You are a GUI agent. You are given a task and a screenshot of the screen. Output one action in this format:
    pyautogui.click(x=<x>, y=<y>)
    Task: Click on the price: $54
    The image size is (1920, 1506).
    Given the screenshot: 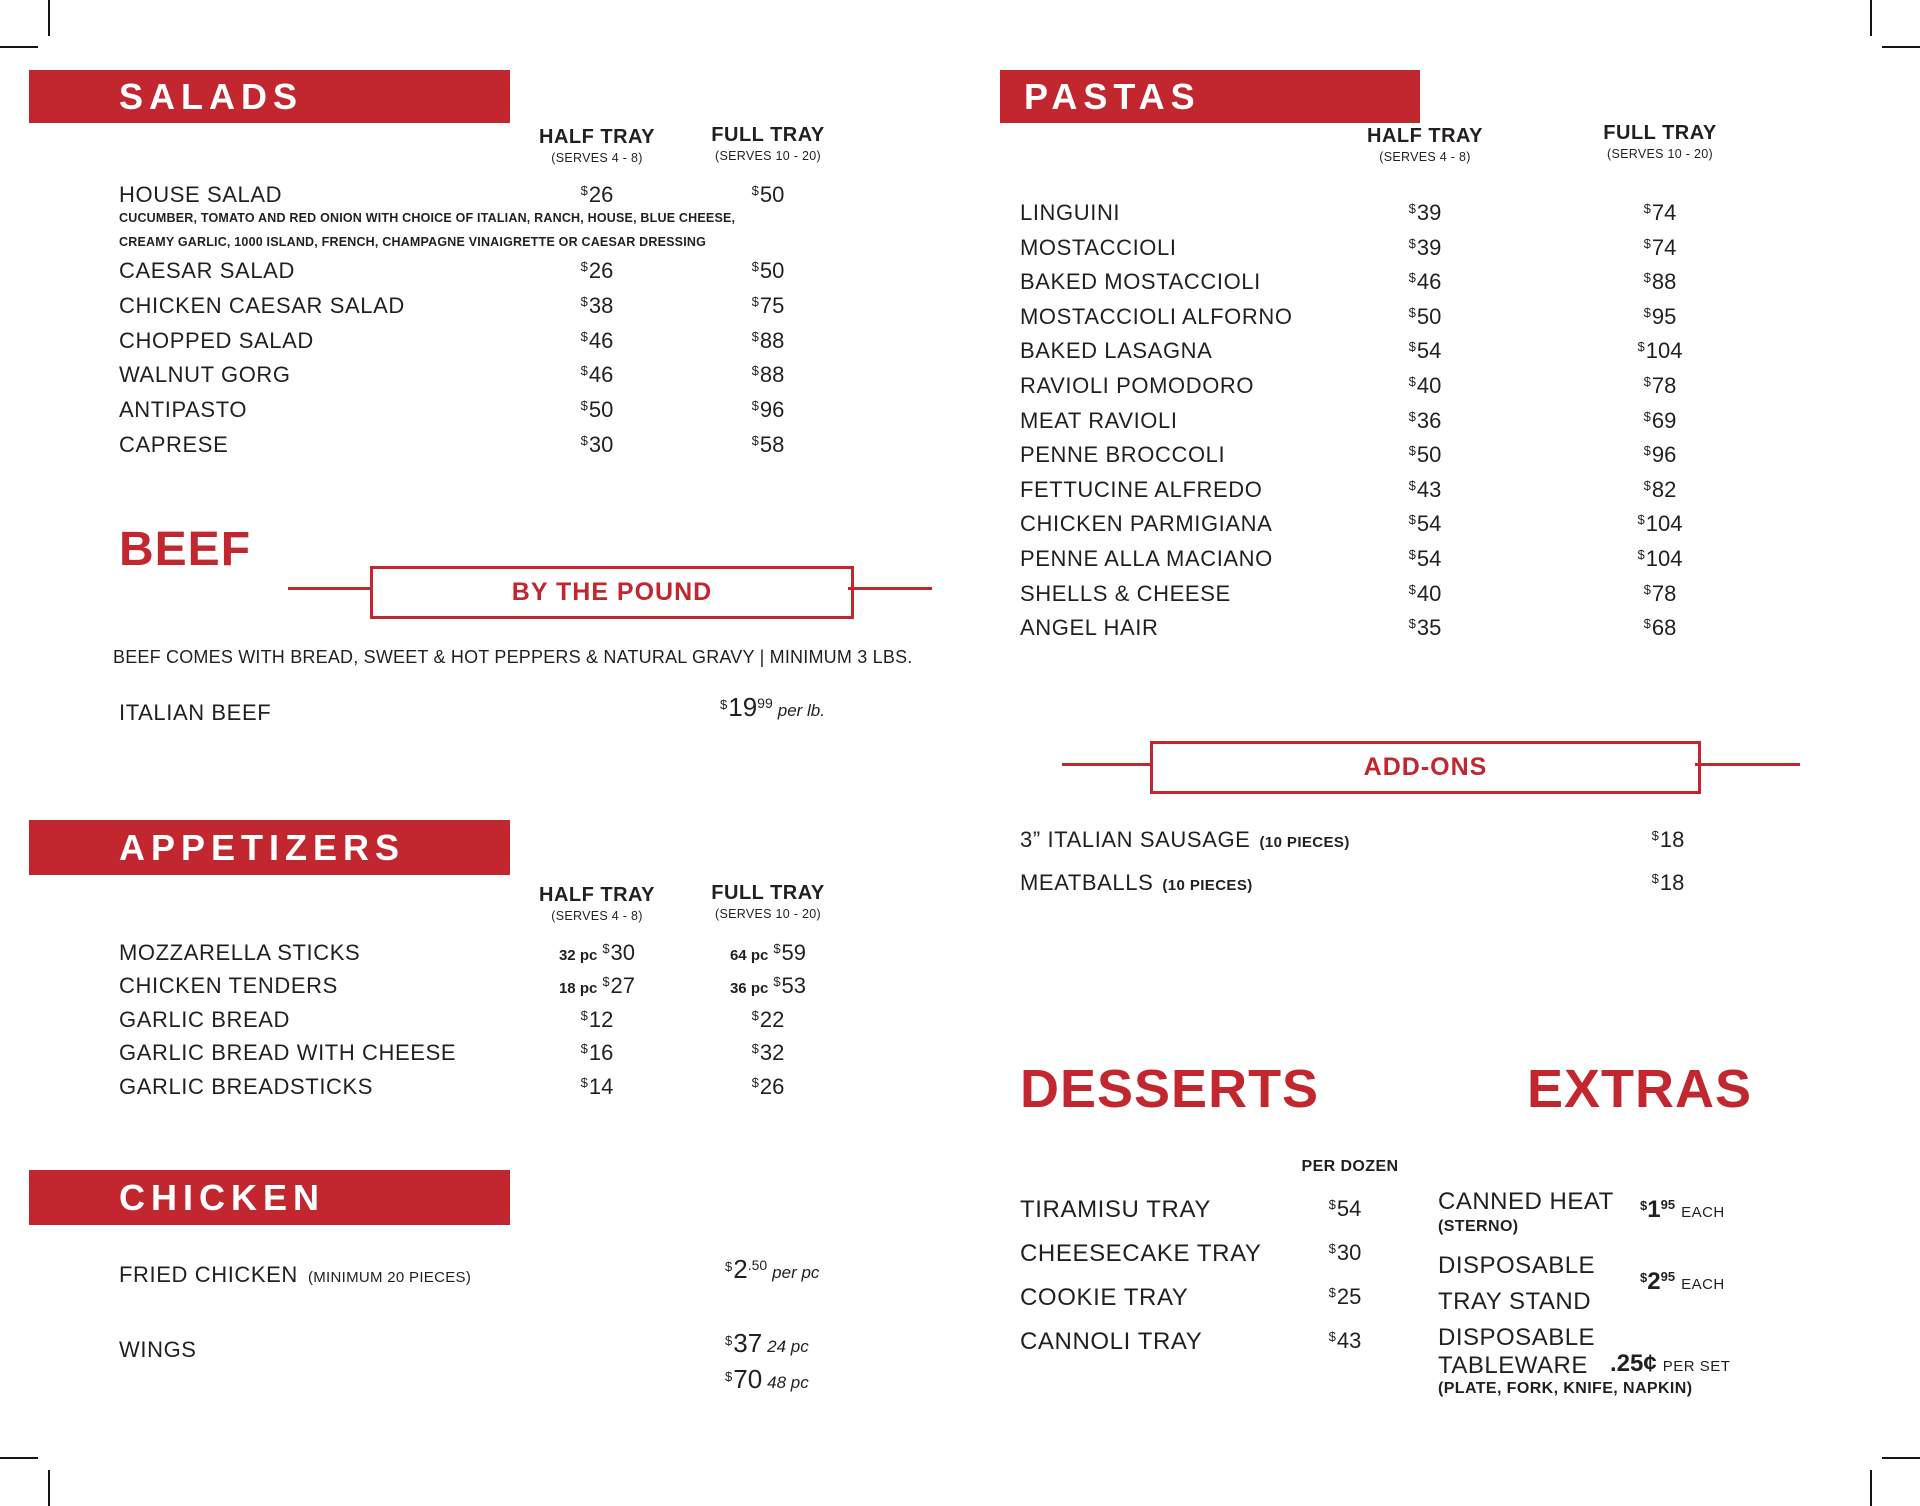 What is the action you would take?
    pyautogui.click(x=1345, y=1209)
    